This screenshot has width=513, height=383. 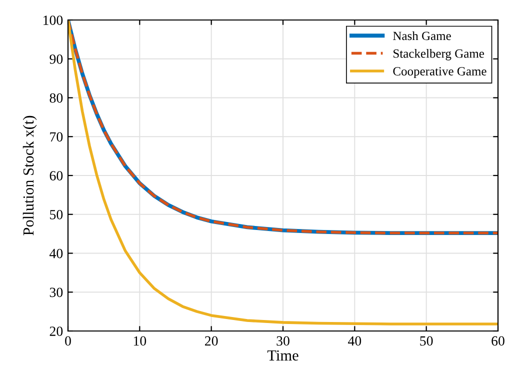 What do you see at coordinates (439, 54) in the screenshot?
I see `legend-label: Stackelberg Game` at bounding box center [439, 54].